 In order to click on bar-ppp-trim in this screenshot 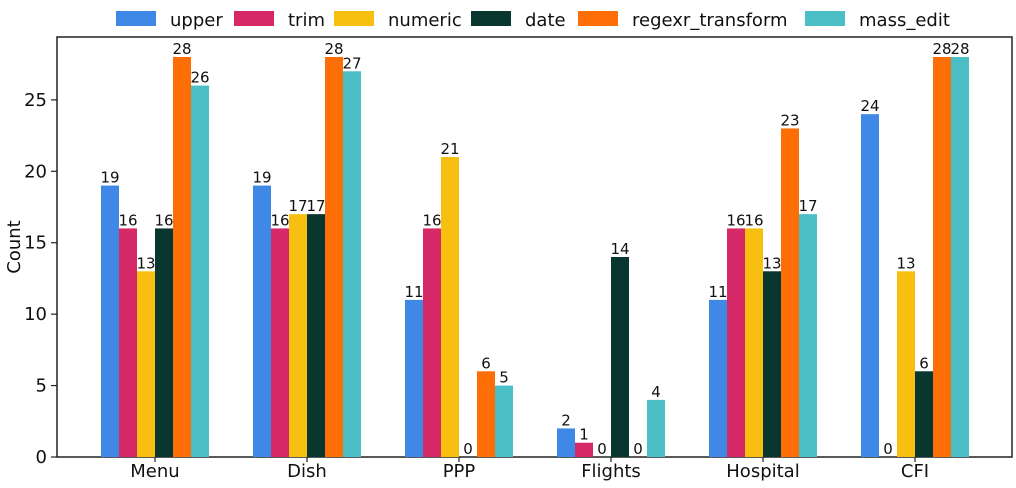, I will do `click(432, 342)`.